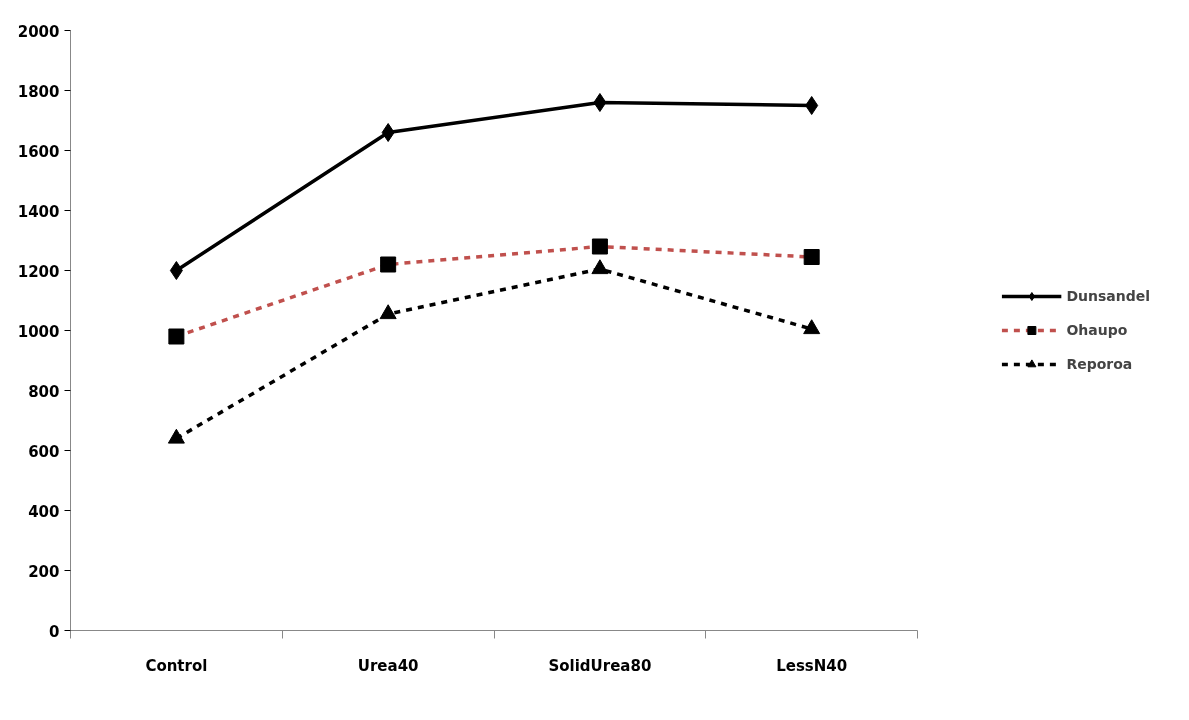  I want to click on legend-label: Dunsandel, so click(1108, 296).